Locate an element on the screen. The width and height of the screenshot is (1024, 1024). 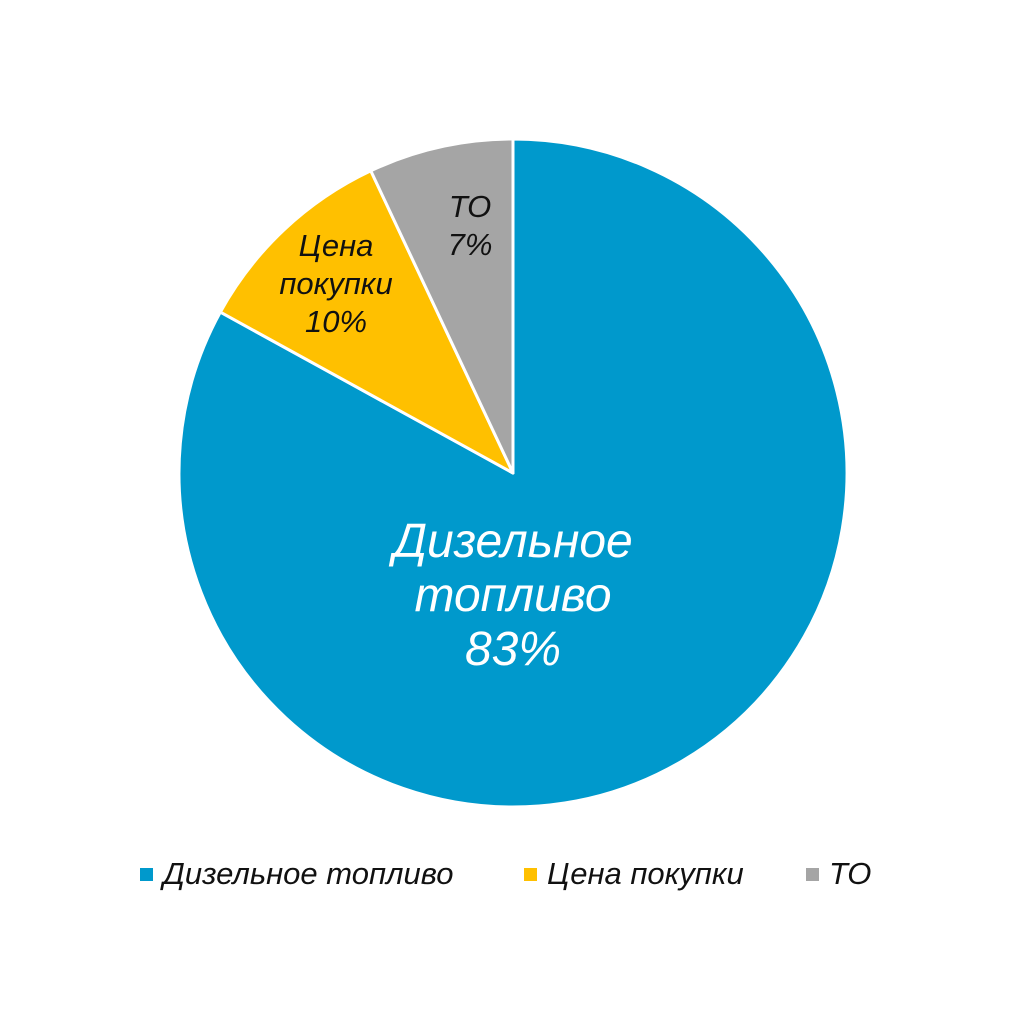
legend-item-purchase-price: Цена покупки is located at coordinates (634, 874).